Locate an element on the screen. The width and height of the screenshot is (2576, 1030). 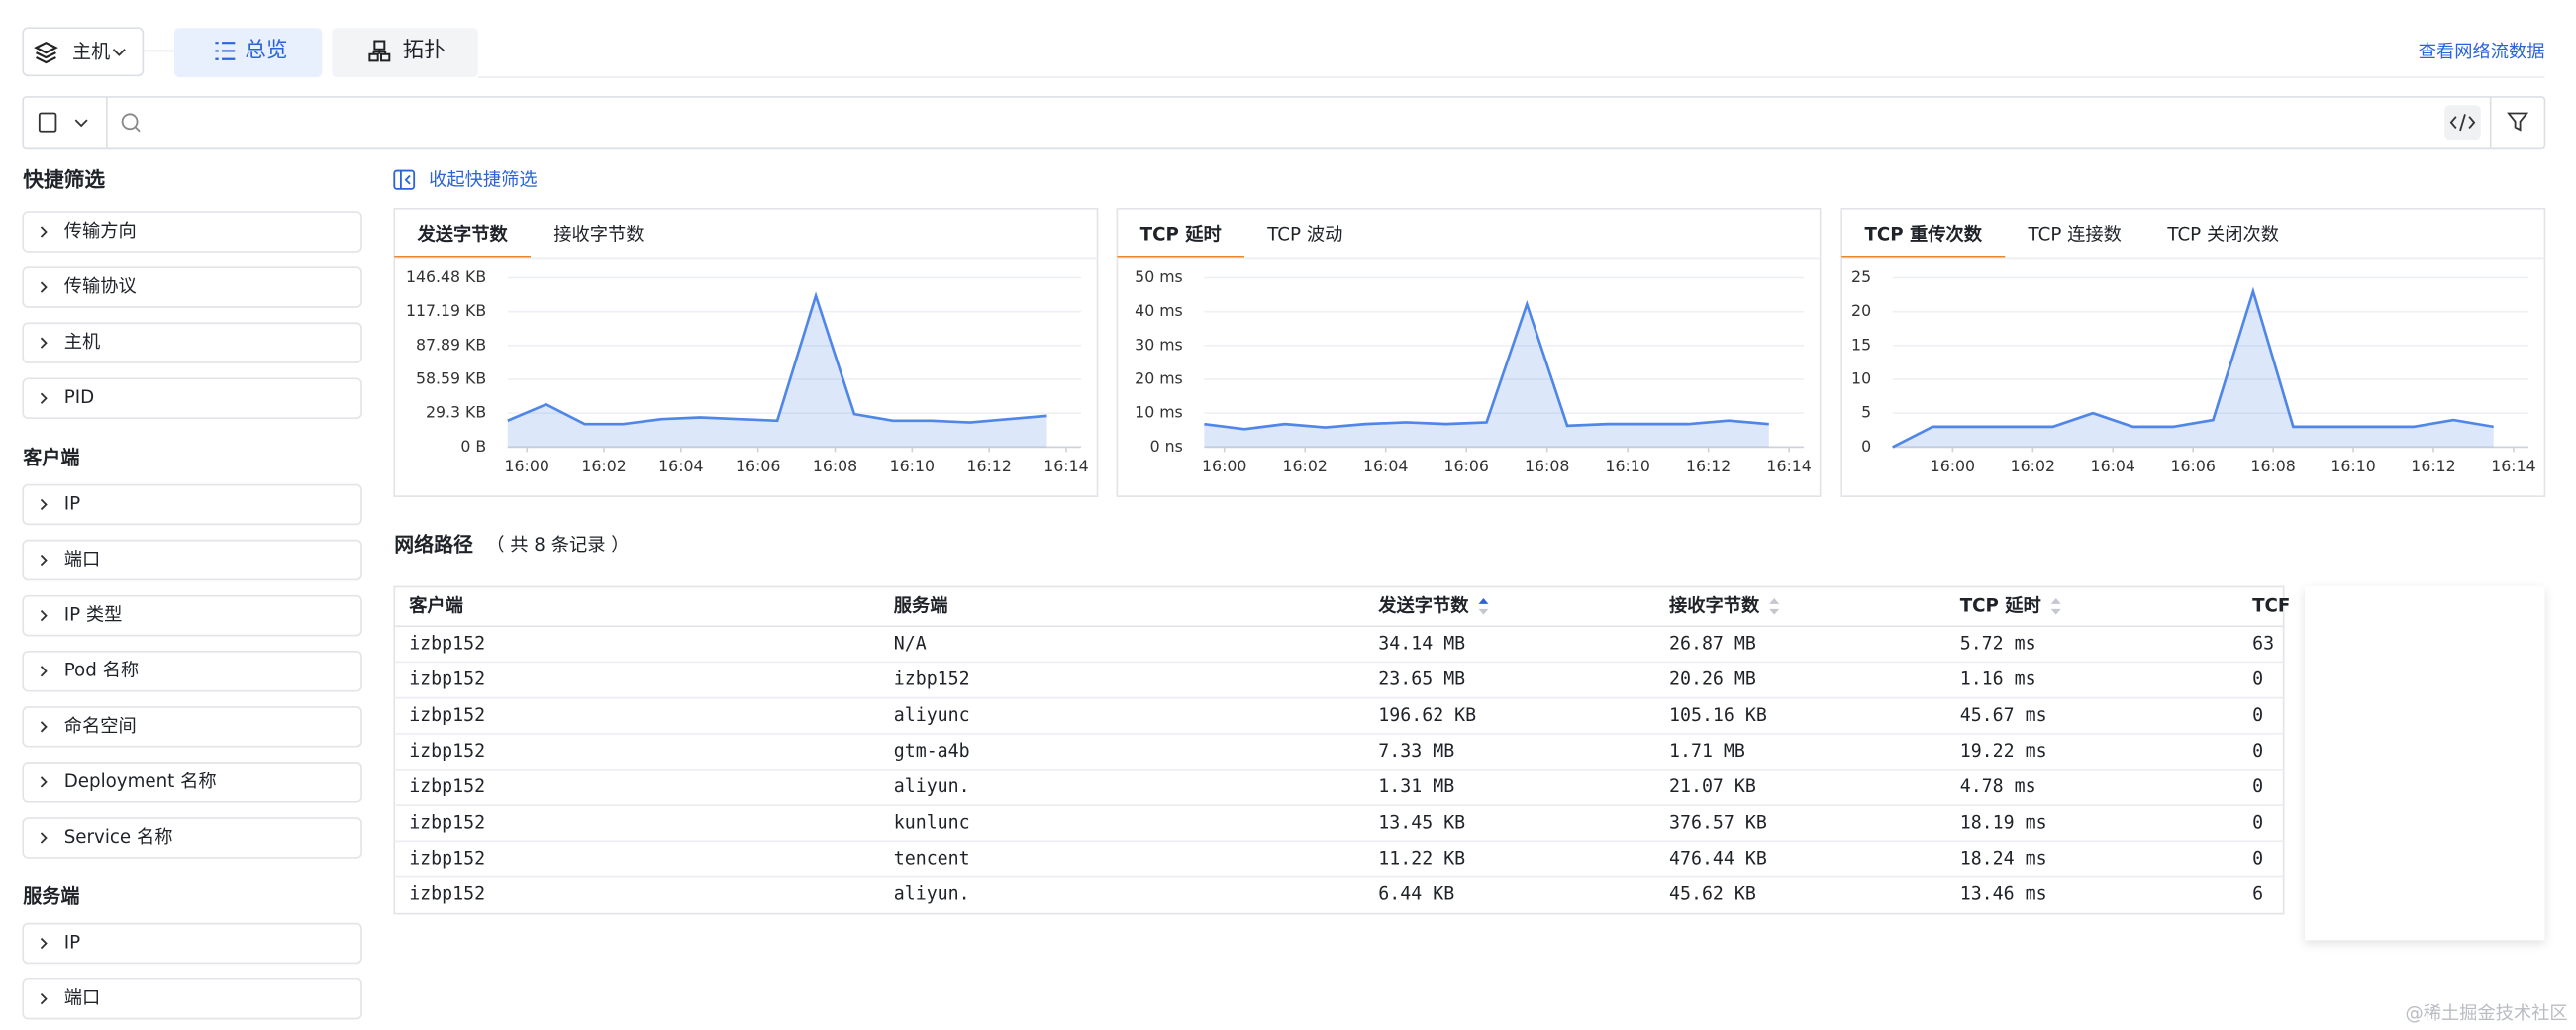
column-header: 接收字节数 is located at coordinates (1714, 605).